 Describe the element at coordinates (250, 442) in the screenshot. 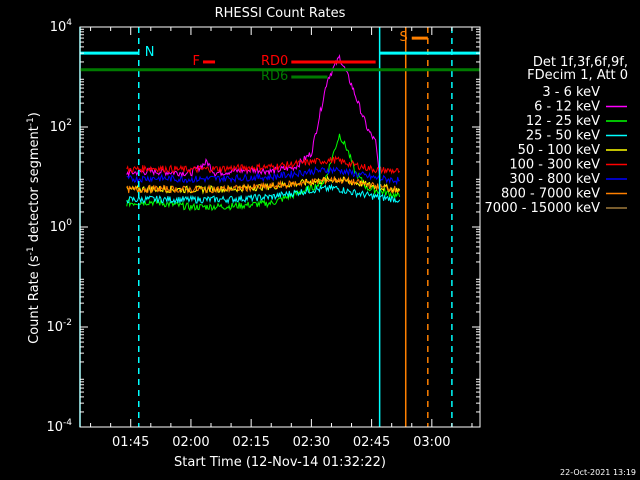

I see `x-tick-label: 02:15` at that location.